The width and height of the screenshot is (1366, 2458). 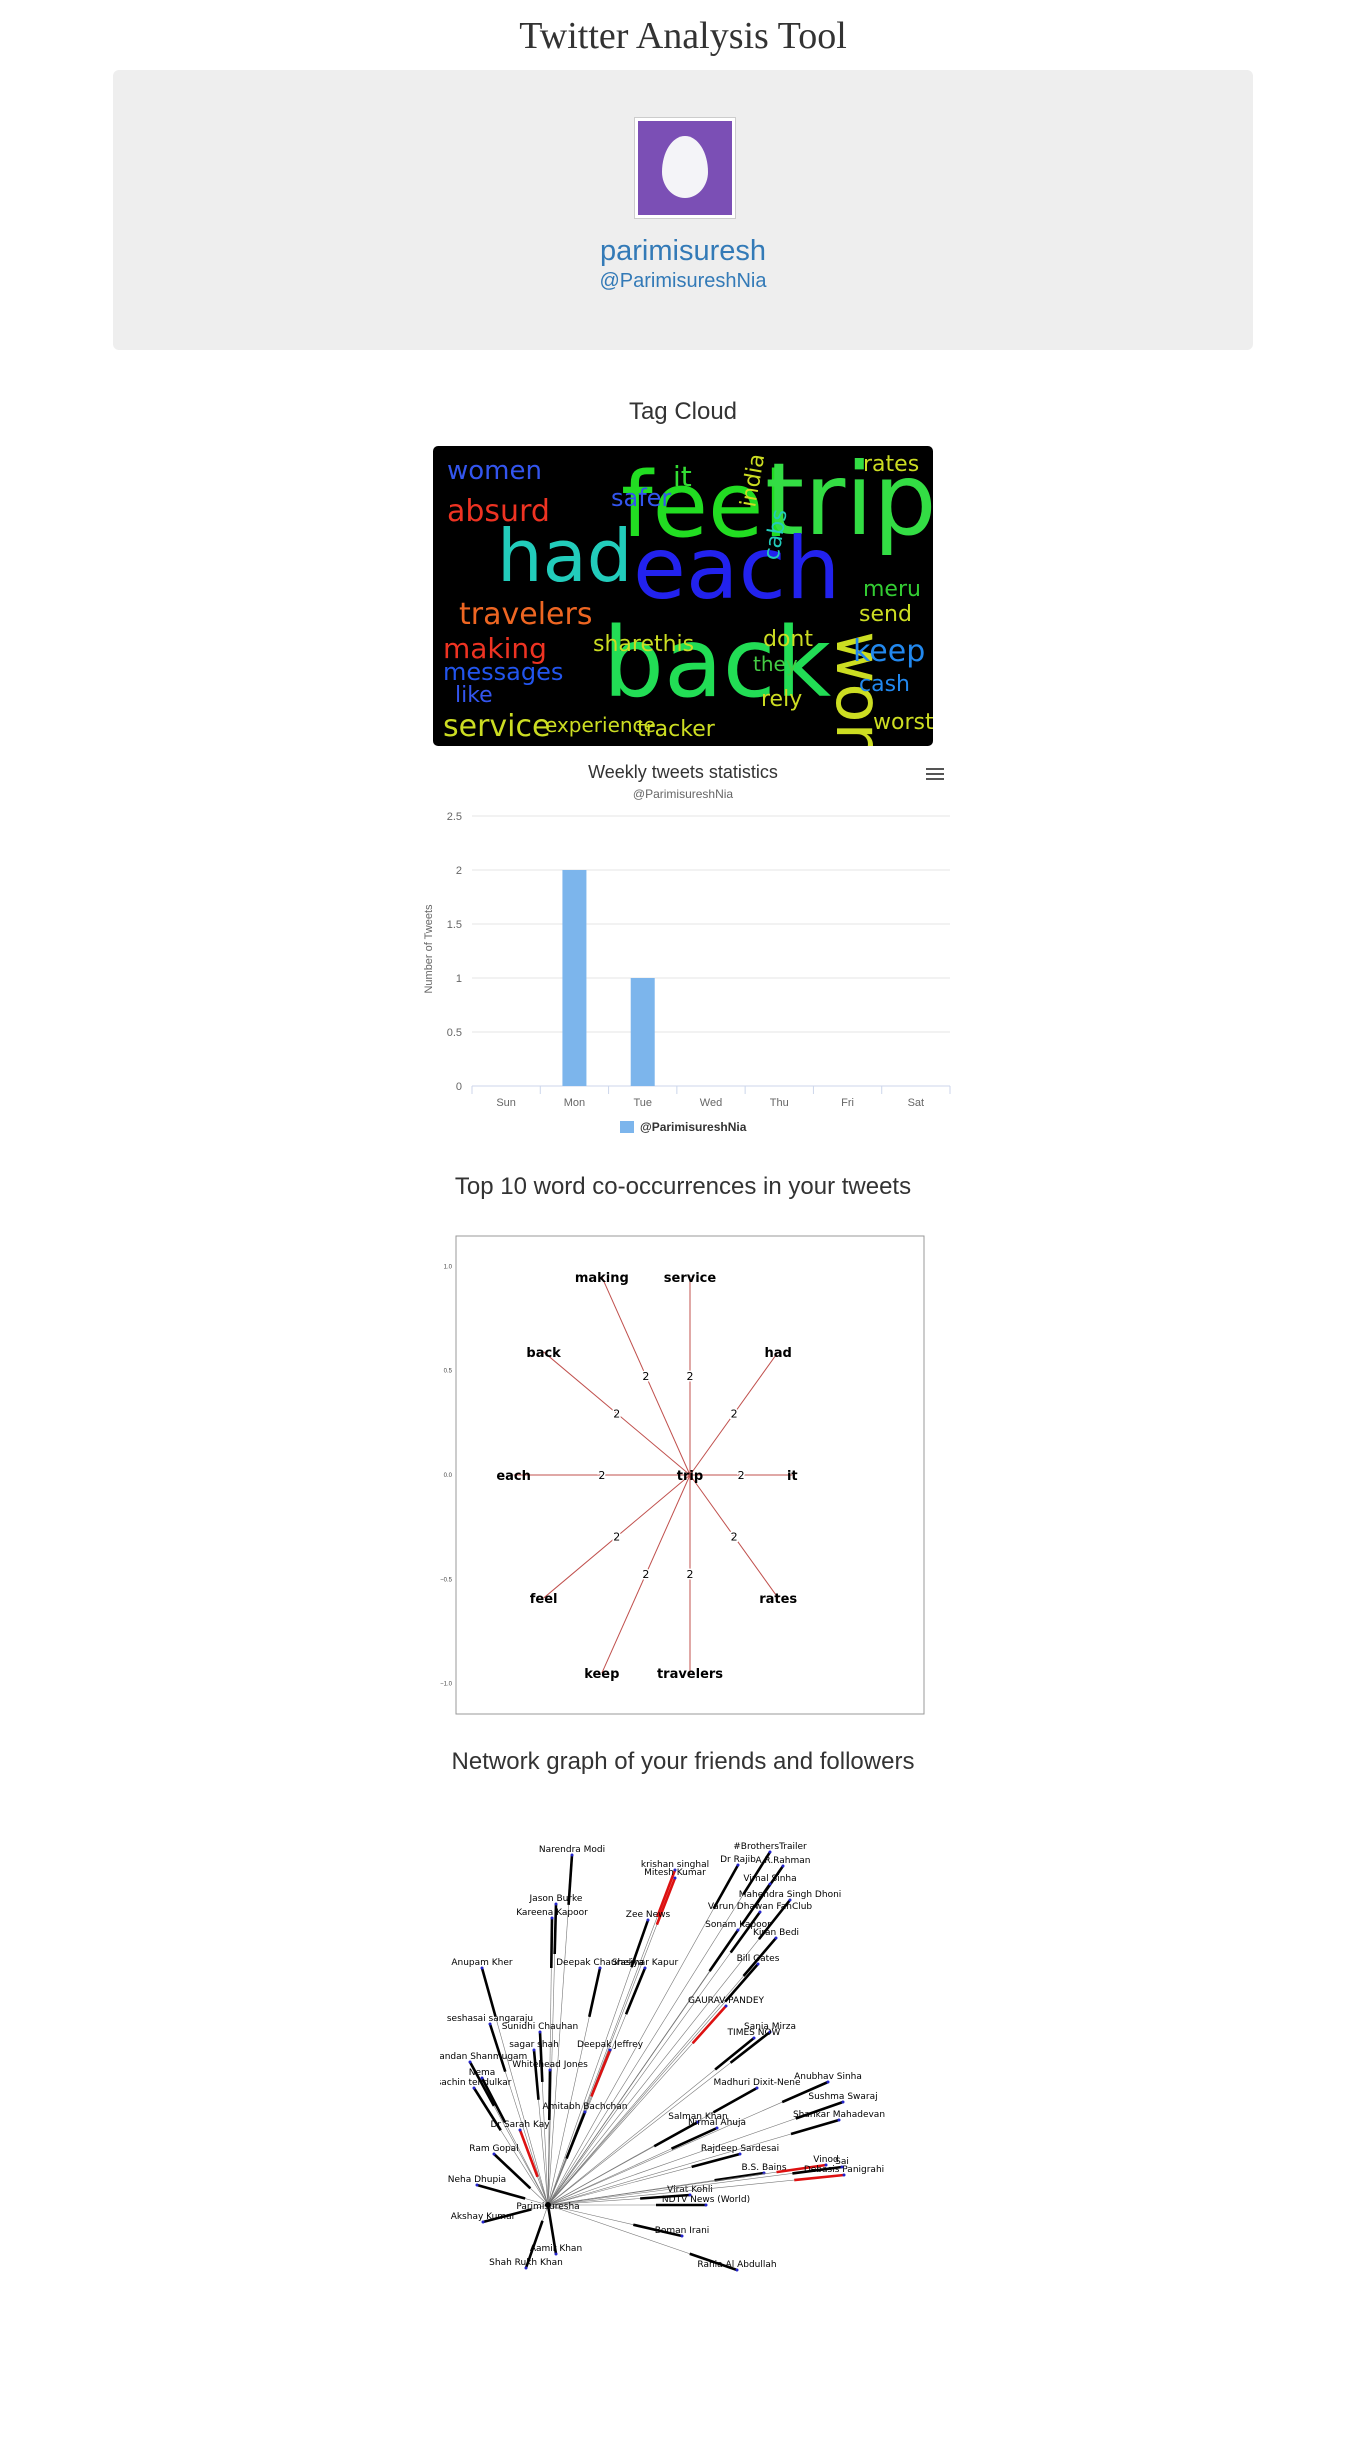 I want to click on network-node-label: Dr Sarah Kay, so click(x=520, y=2125).